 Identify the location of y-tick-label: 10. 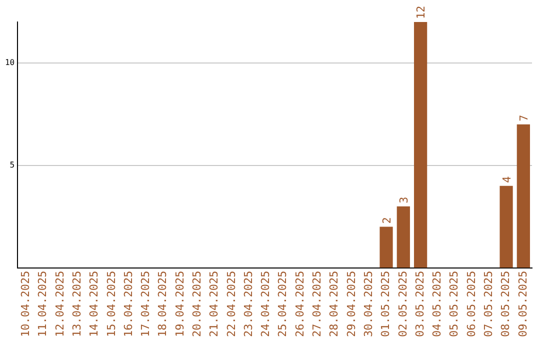
(9, 63).